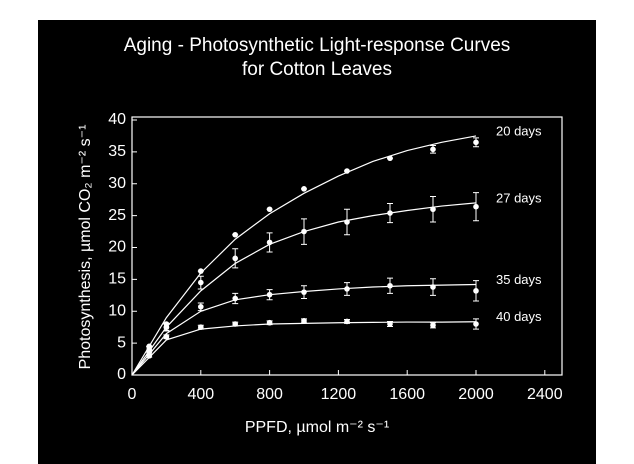 Image resolution: width=634 pixels, height=464 pixels. What do you see at coordinates (519, 279) in the screenshot?
I see `series-label: 35 days` at bounding box center [519, 279].